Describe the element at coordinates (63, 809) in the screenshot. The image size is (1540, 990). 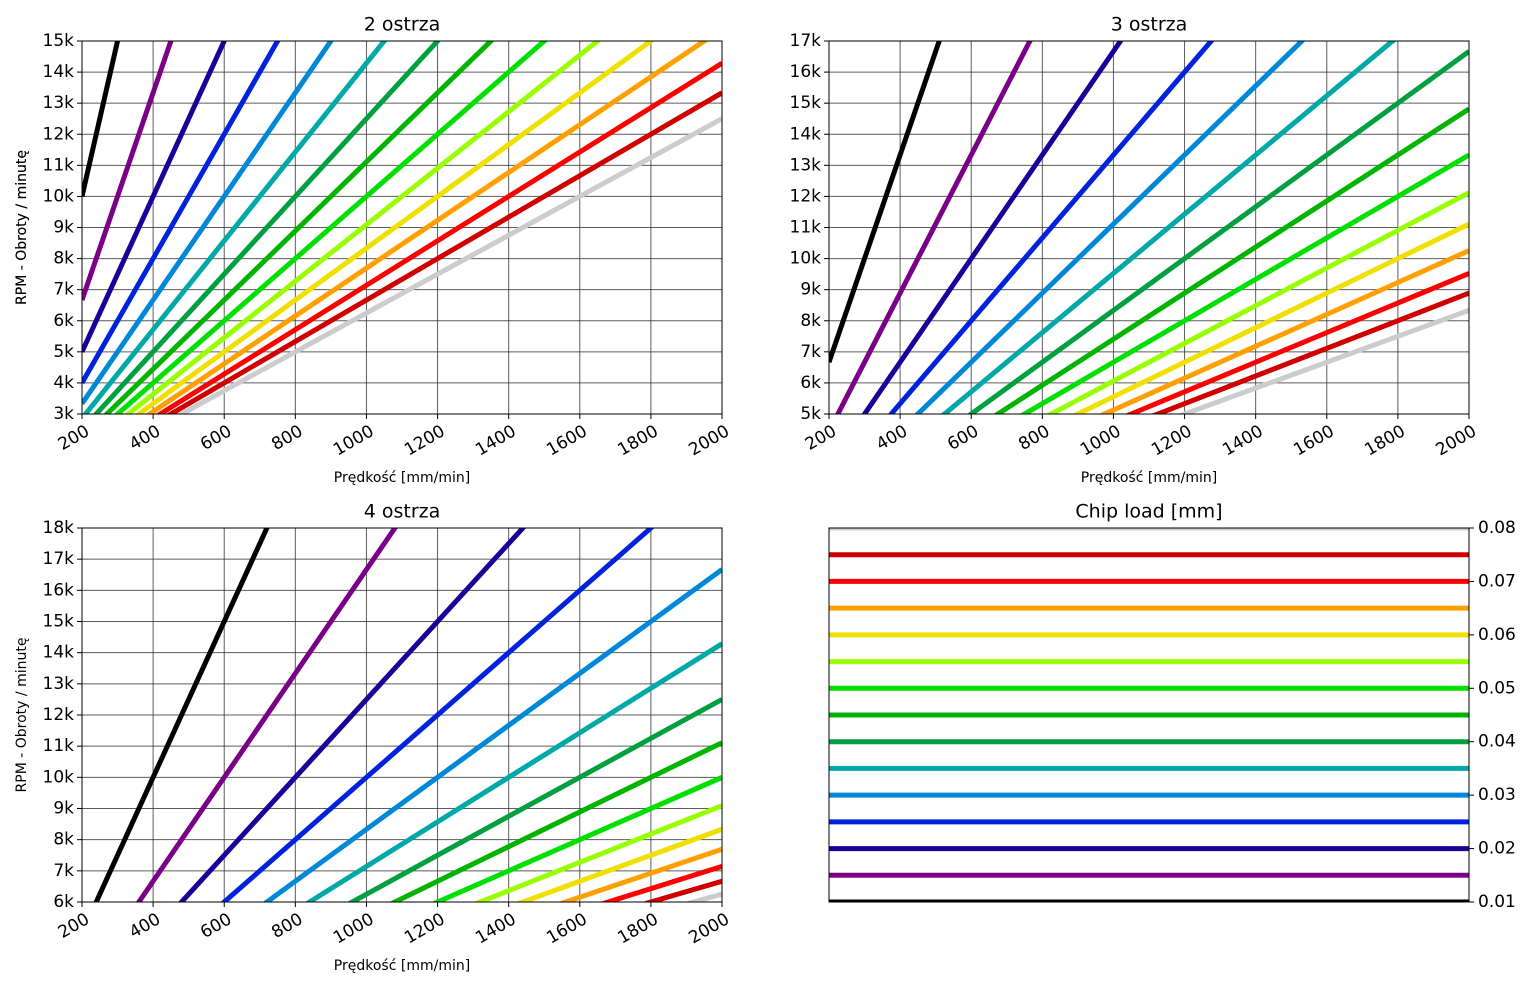
I see `y-tick-label: 9k` at that location.